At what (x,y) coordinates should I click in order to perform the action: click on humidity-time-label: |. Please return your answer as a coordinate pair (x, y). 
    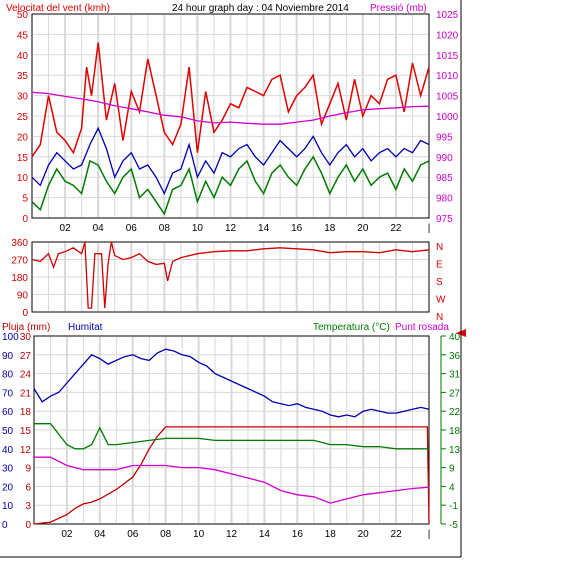
    Looking at the image, I should click on (429, 534).